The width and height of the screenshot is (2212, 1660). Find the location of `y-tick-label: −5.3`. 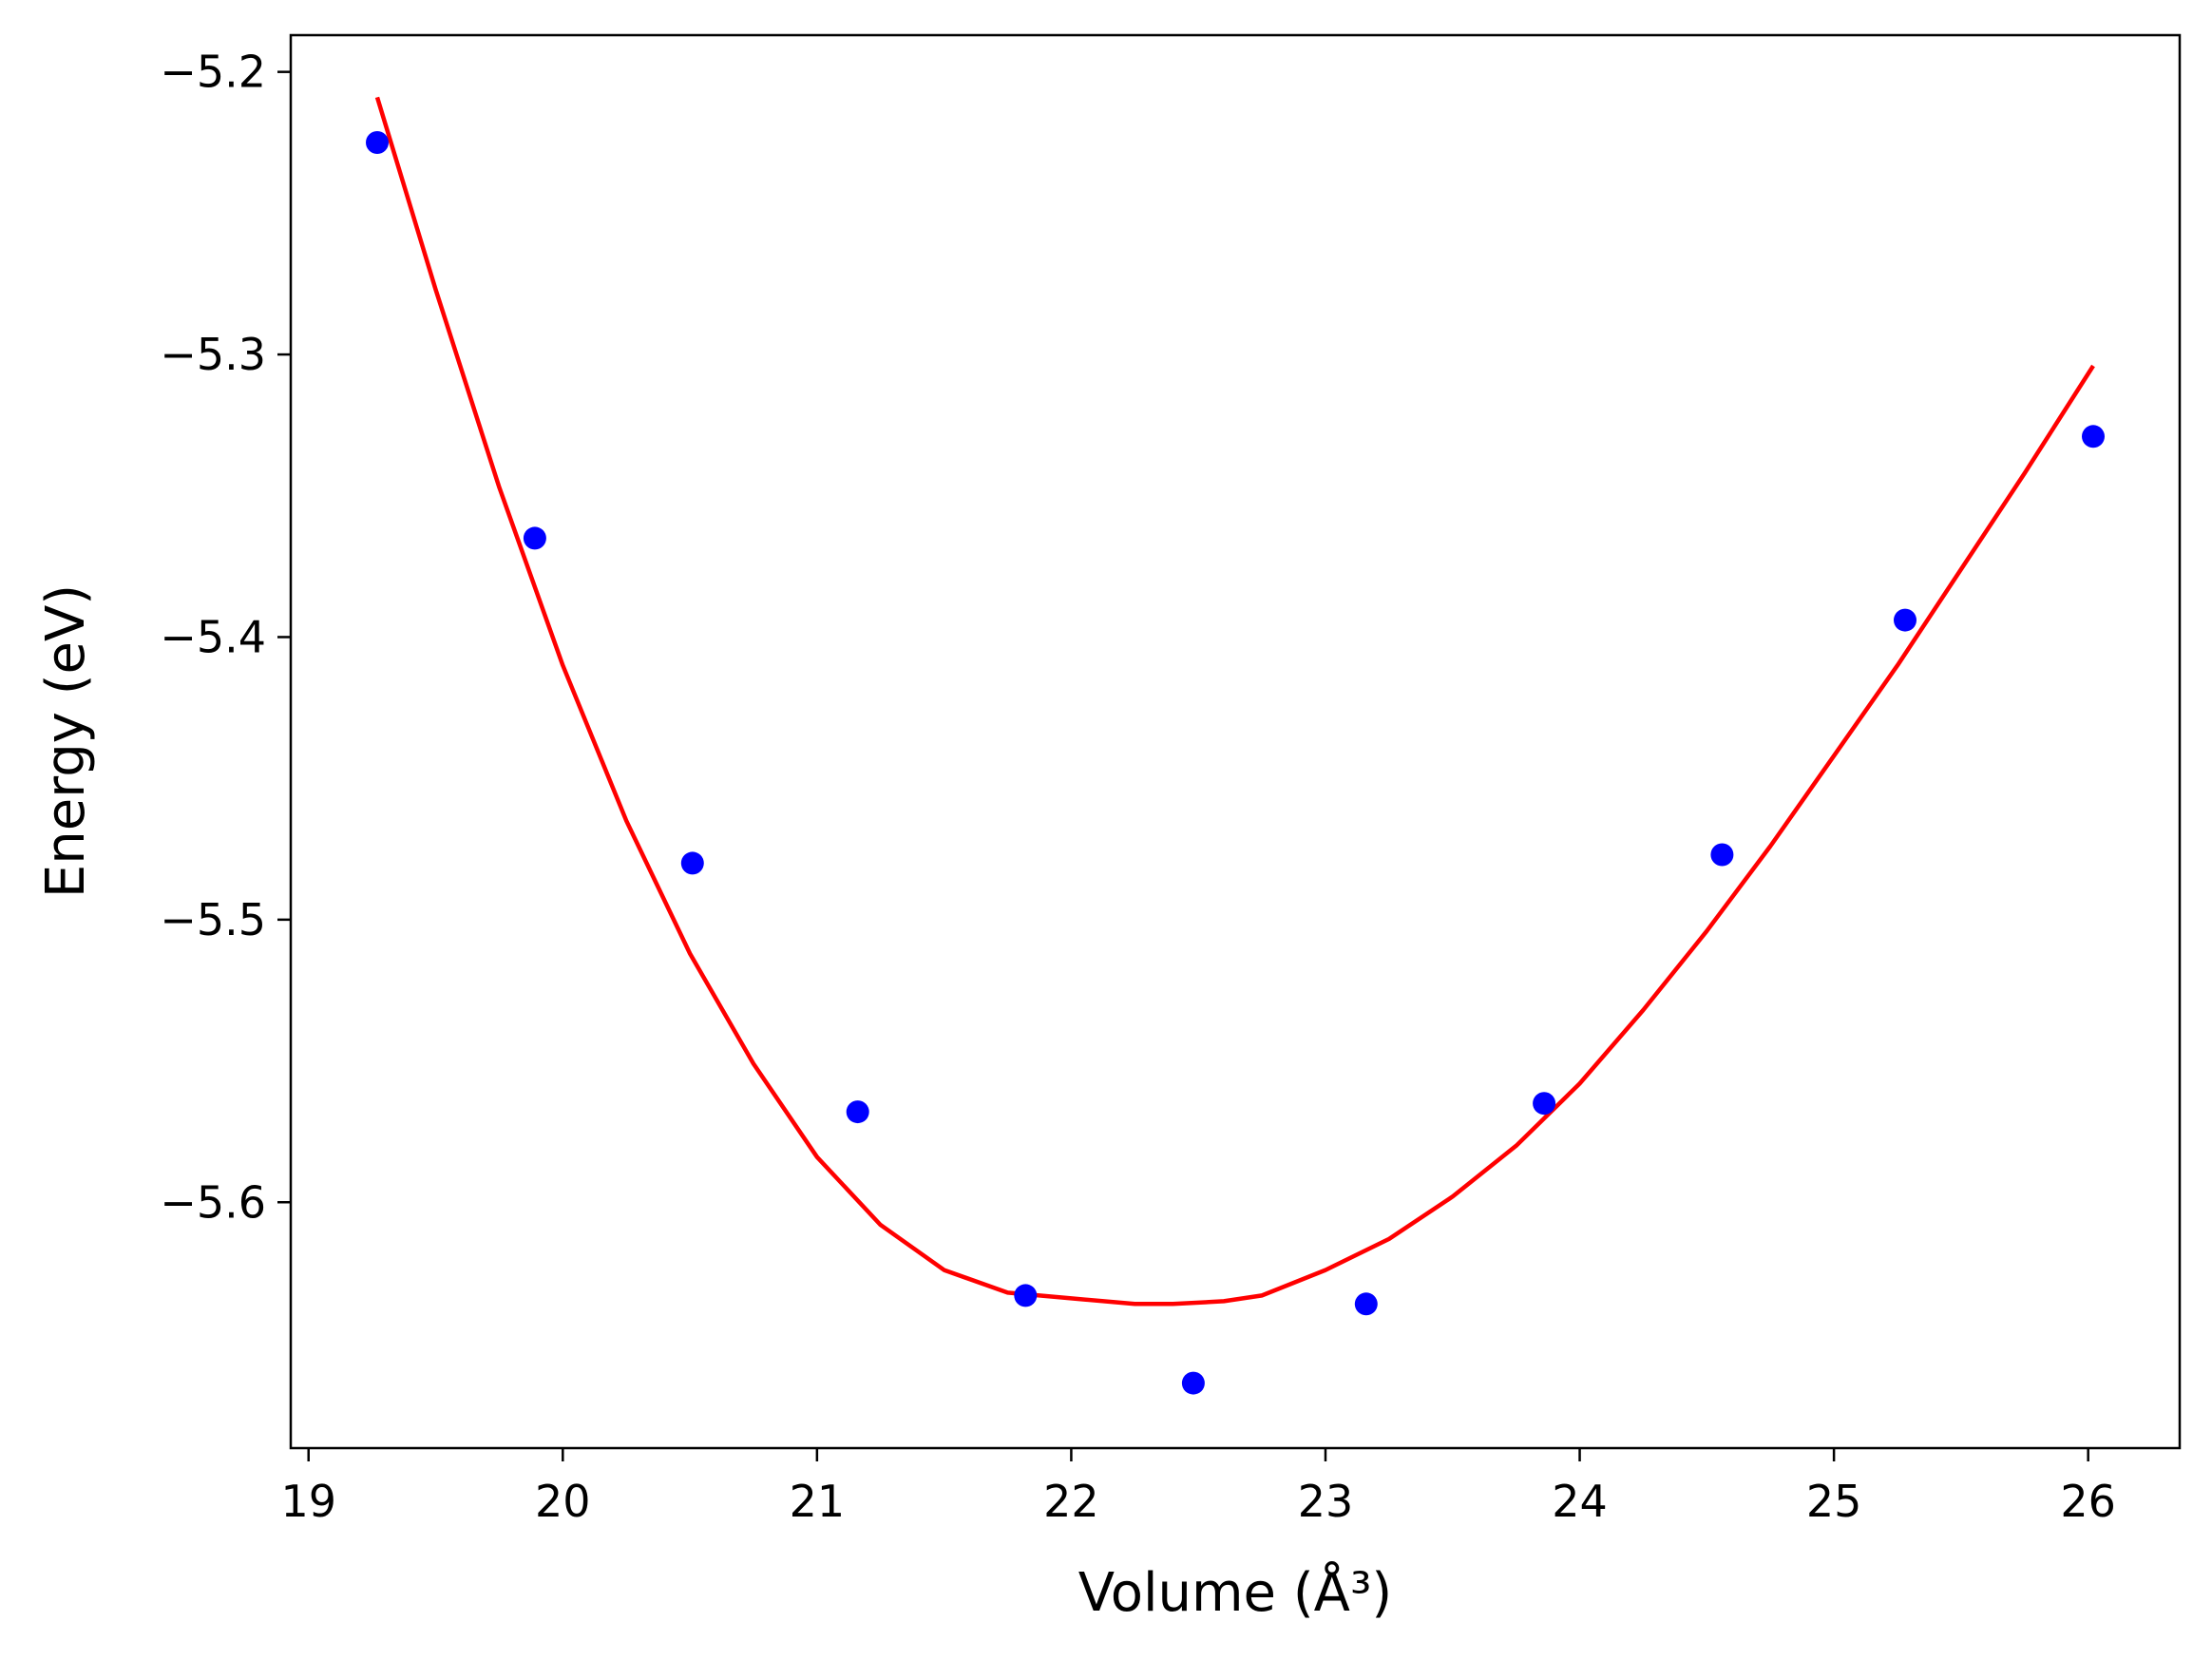

y-tick-label: −5.3 is located at coordinates (213, 354).